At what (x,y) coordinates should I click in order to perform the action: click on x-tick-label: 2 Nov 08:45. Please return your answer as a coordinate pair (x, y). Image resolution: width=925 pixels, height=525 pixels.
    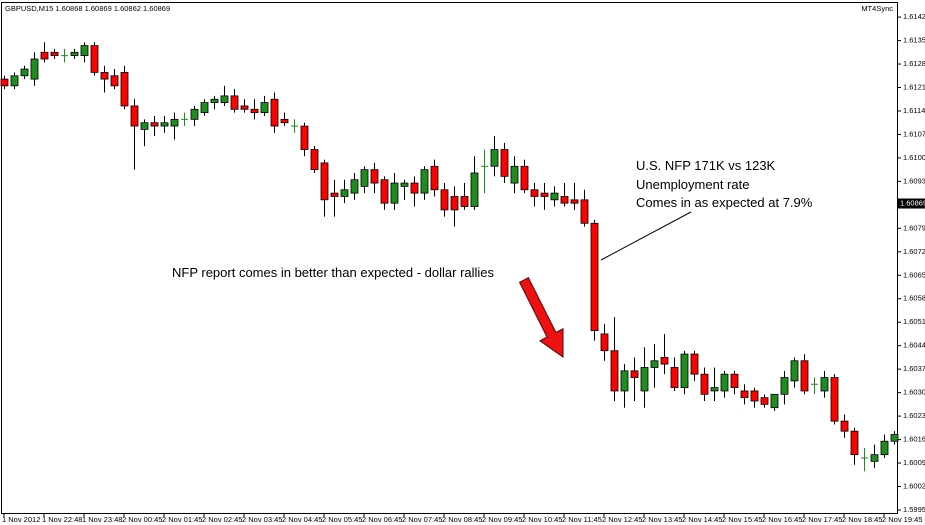
    Looking at the image, I should click on (462, 519).